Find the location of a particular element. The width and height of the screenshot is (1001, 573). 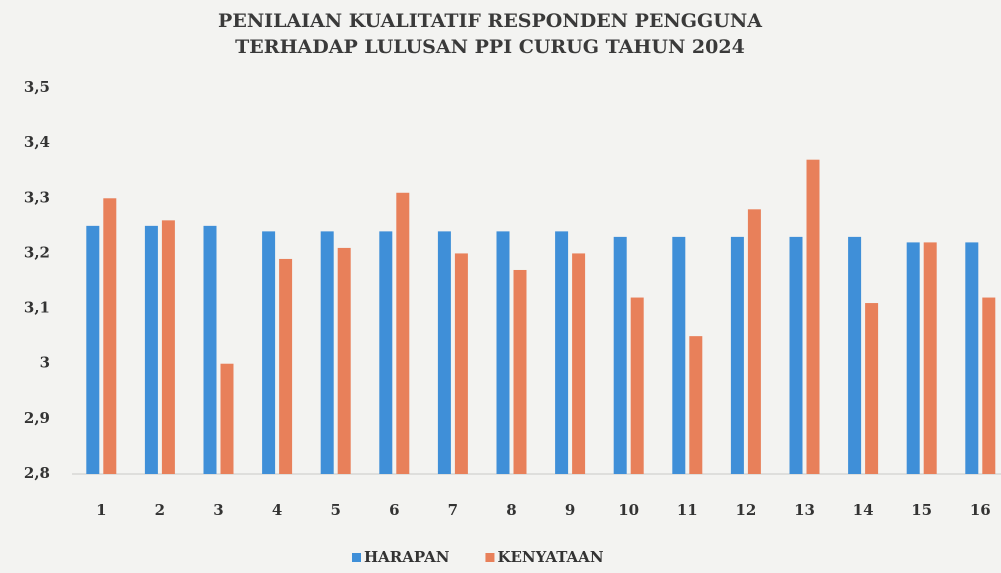

y-tick-label: 3,2 is located at coordinates (37, 252).